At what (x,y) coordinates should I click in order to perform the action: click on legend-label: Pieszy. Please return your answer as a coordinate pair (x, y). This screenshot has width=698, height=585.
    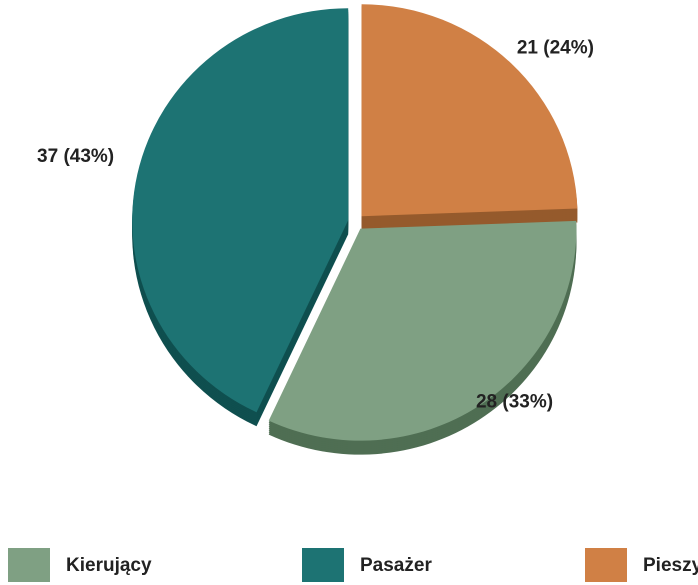
    Looking at the image, I should click on (670, 565).